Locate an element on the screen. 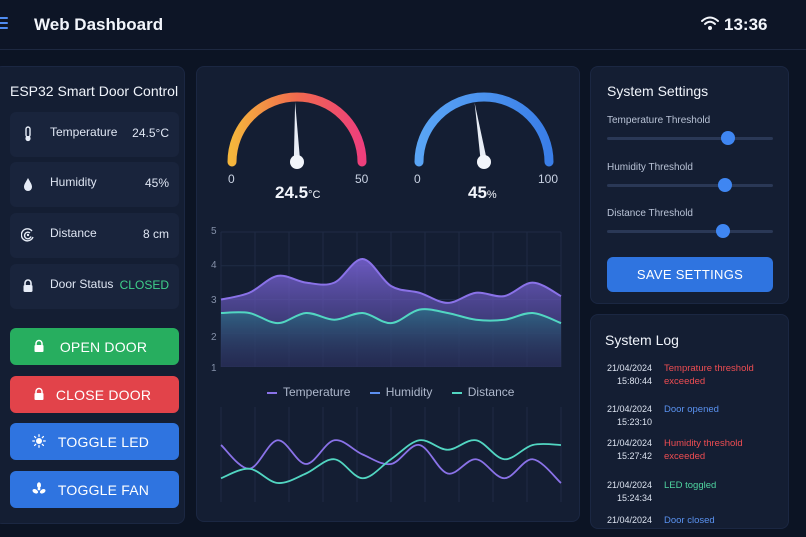 The width and height of the screenshot is (806, 537). panel-title: System Settings is located at coordinates (658, 91).